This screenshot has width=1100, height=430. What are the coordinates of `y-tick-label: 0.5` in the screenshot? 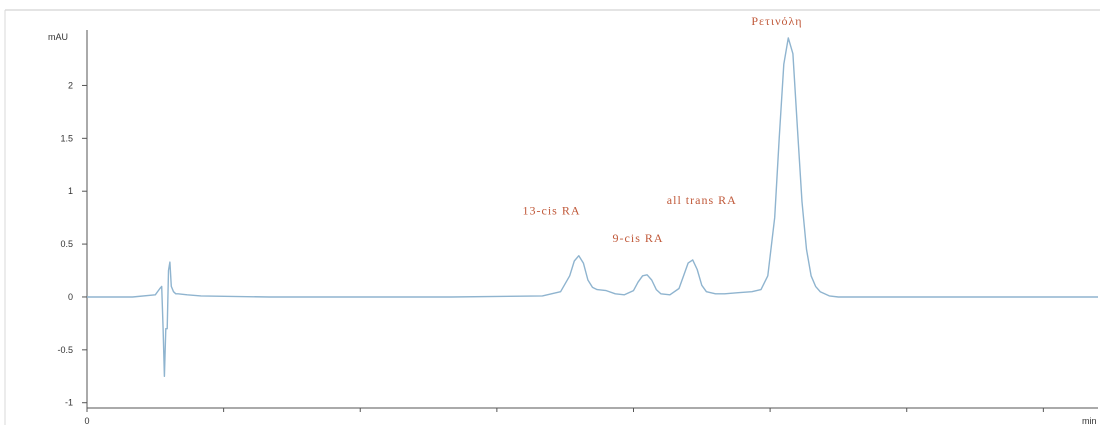 It's located at (66, 244).